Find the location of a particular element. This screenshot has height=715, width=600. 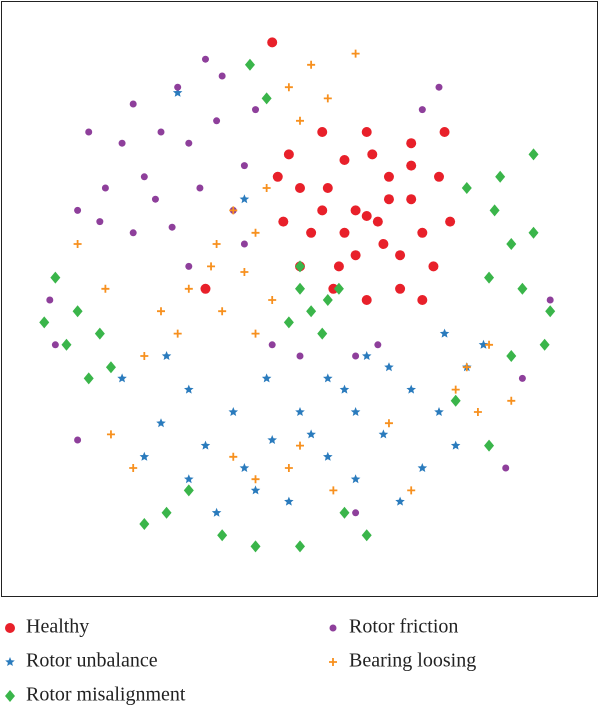

legend-item: Rotor misalignment is located at coordinates (95, 695).